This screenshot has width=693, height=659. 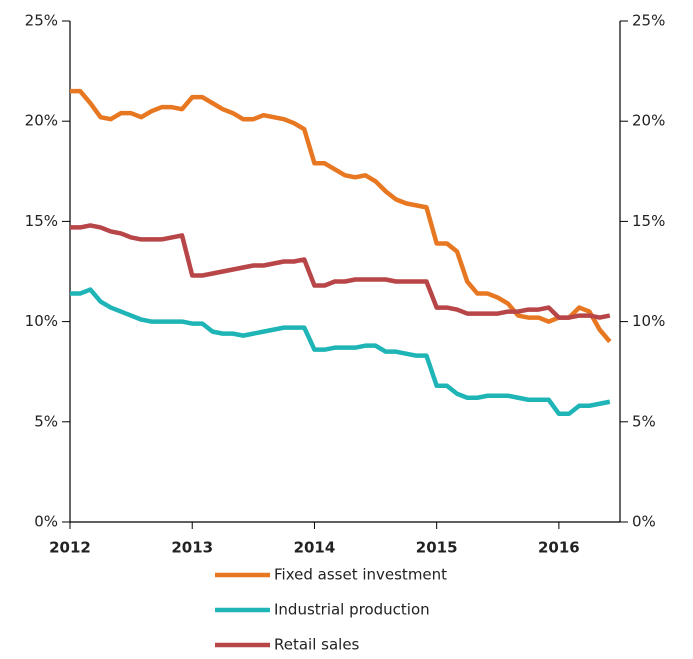 I want to click on x-tick-label: 2012, so click(x=70, y=548).